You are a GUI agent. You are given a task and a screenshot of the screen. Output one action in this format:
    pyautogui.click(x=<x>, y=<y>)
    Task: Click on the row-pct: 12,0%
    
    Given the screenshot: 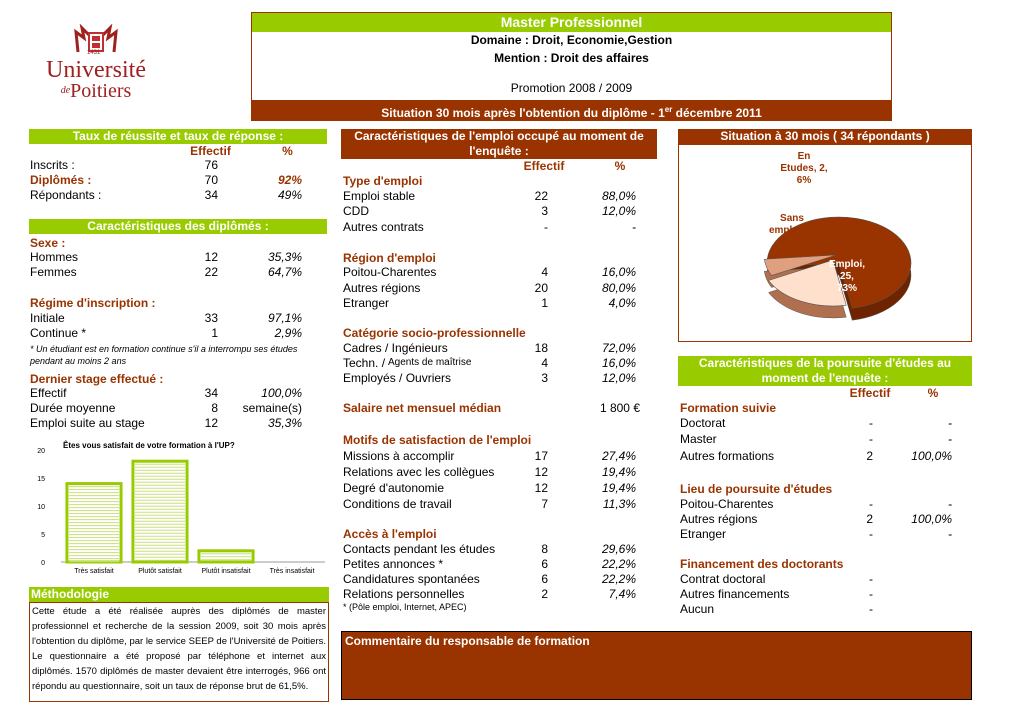 What is the action you would take?
    pyautogui.click(x=618, y=378)
    